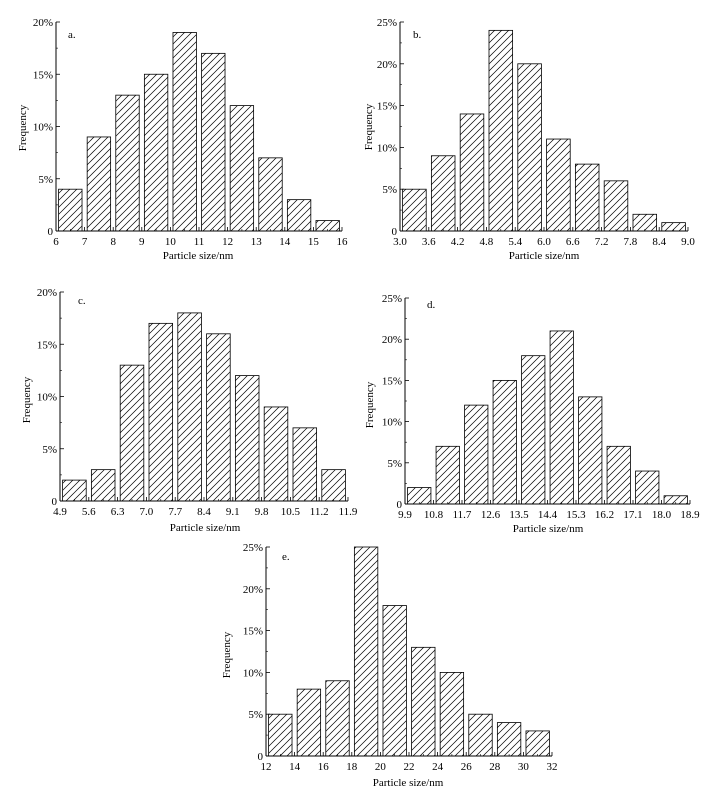 The height and width of the screenshot is (805, 712). I want to click on panel-e-tag: e., so click(286, 557).